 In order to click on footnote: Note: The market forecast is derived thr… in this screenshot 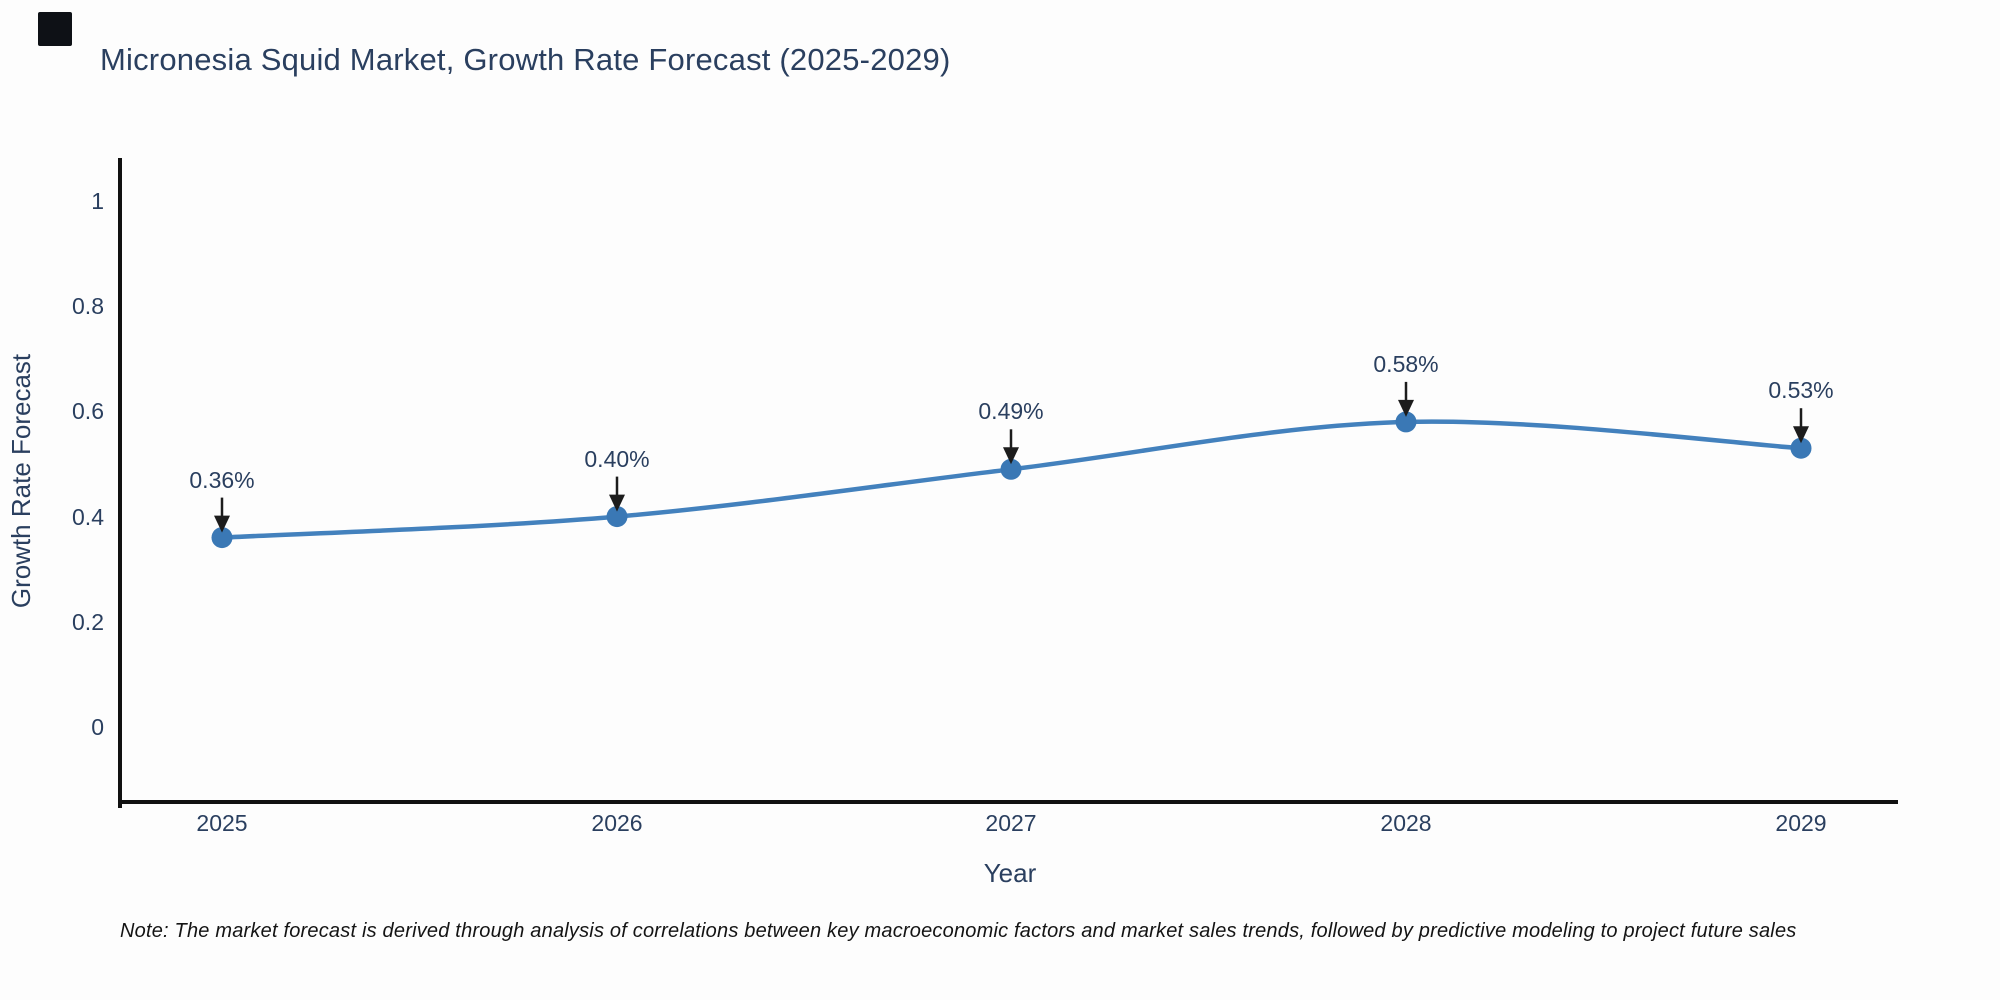, I will do `click(958, 931)`.